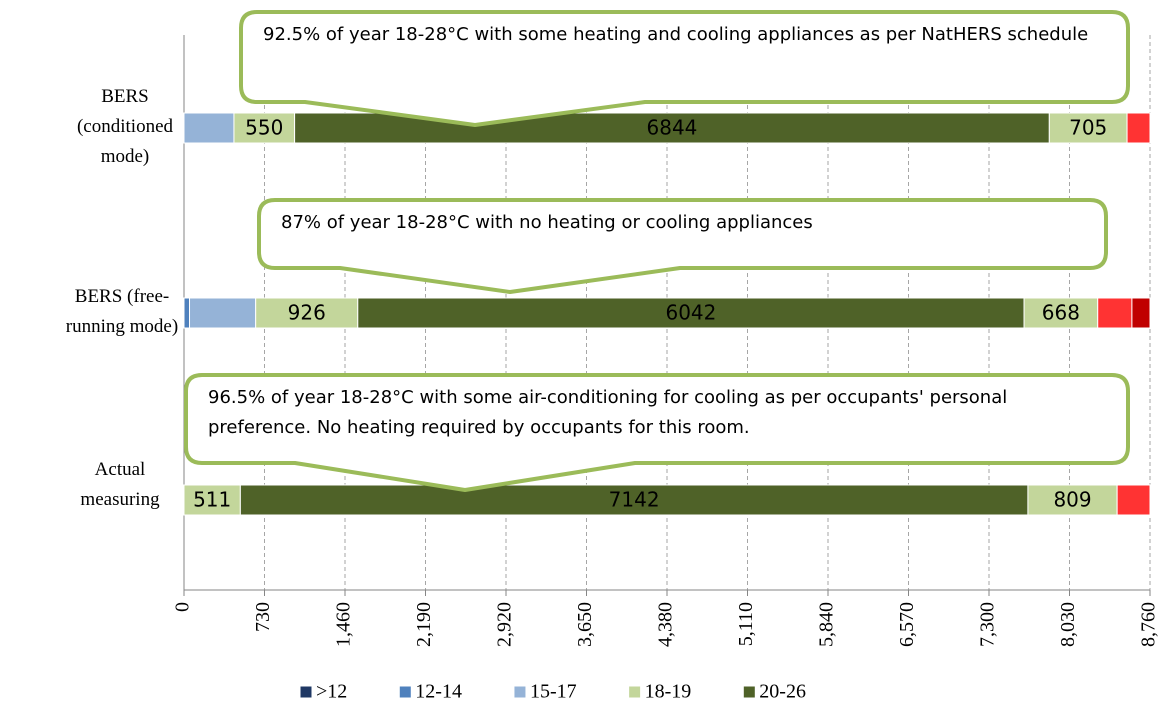 Image resolution: width=1168 pixels, height=713 pixels. Describe the element at coordinates (1068, 624) in the screenshot. I see `x-tick-label: 8,030` at that location.